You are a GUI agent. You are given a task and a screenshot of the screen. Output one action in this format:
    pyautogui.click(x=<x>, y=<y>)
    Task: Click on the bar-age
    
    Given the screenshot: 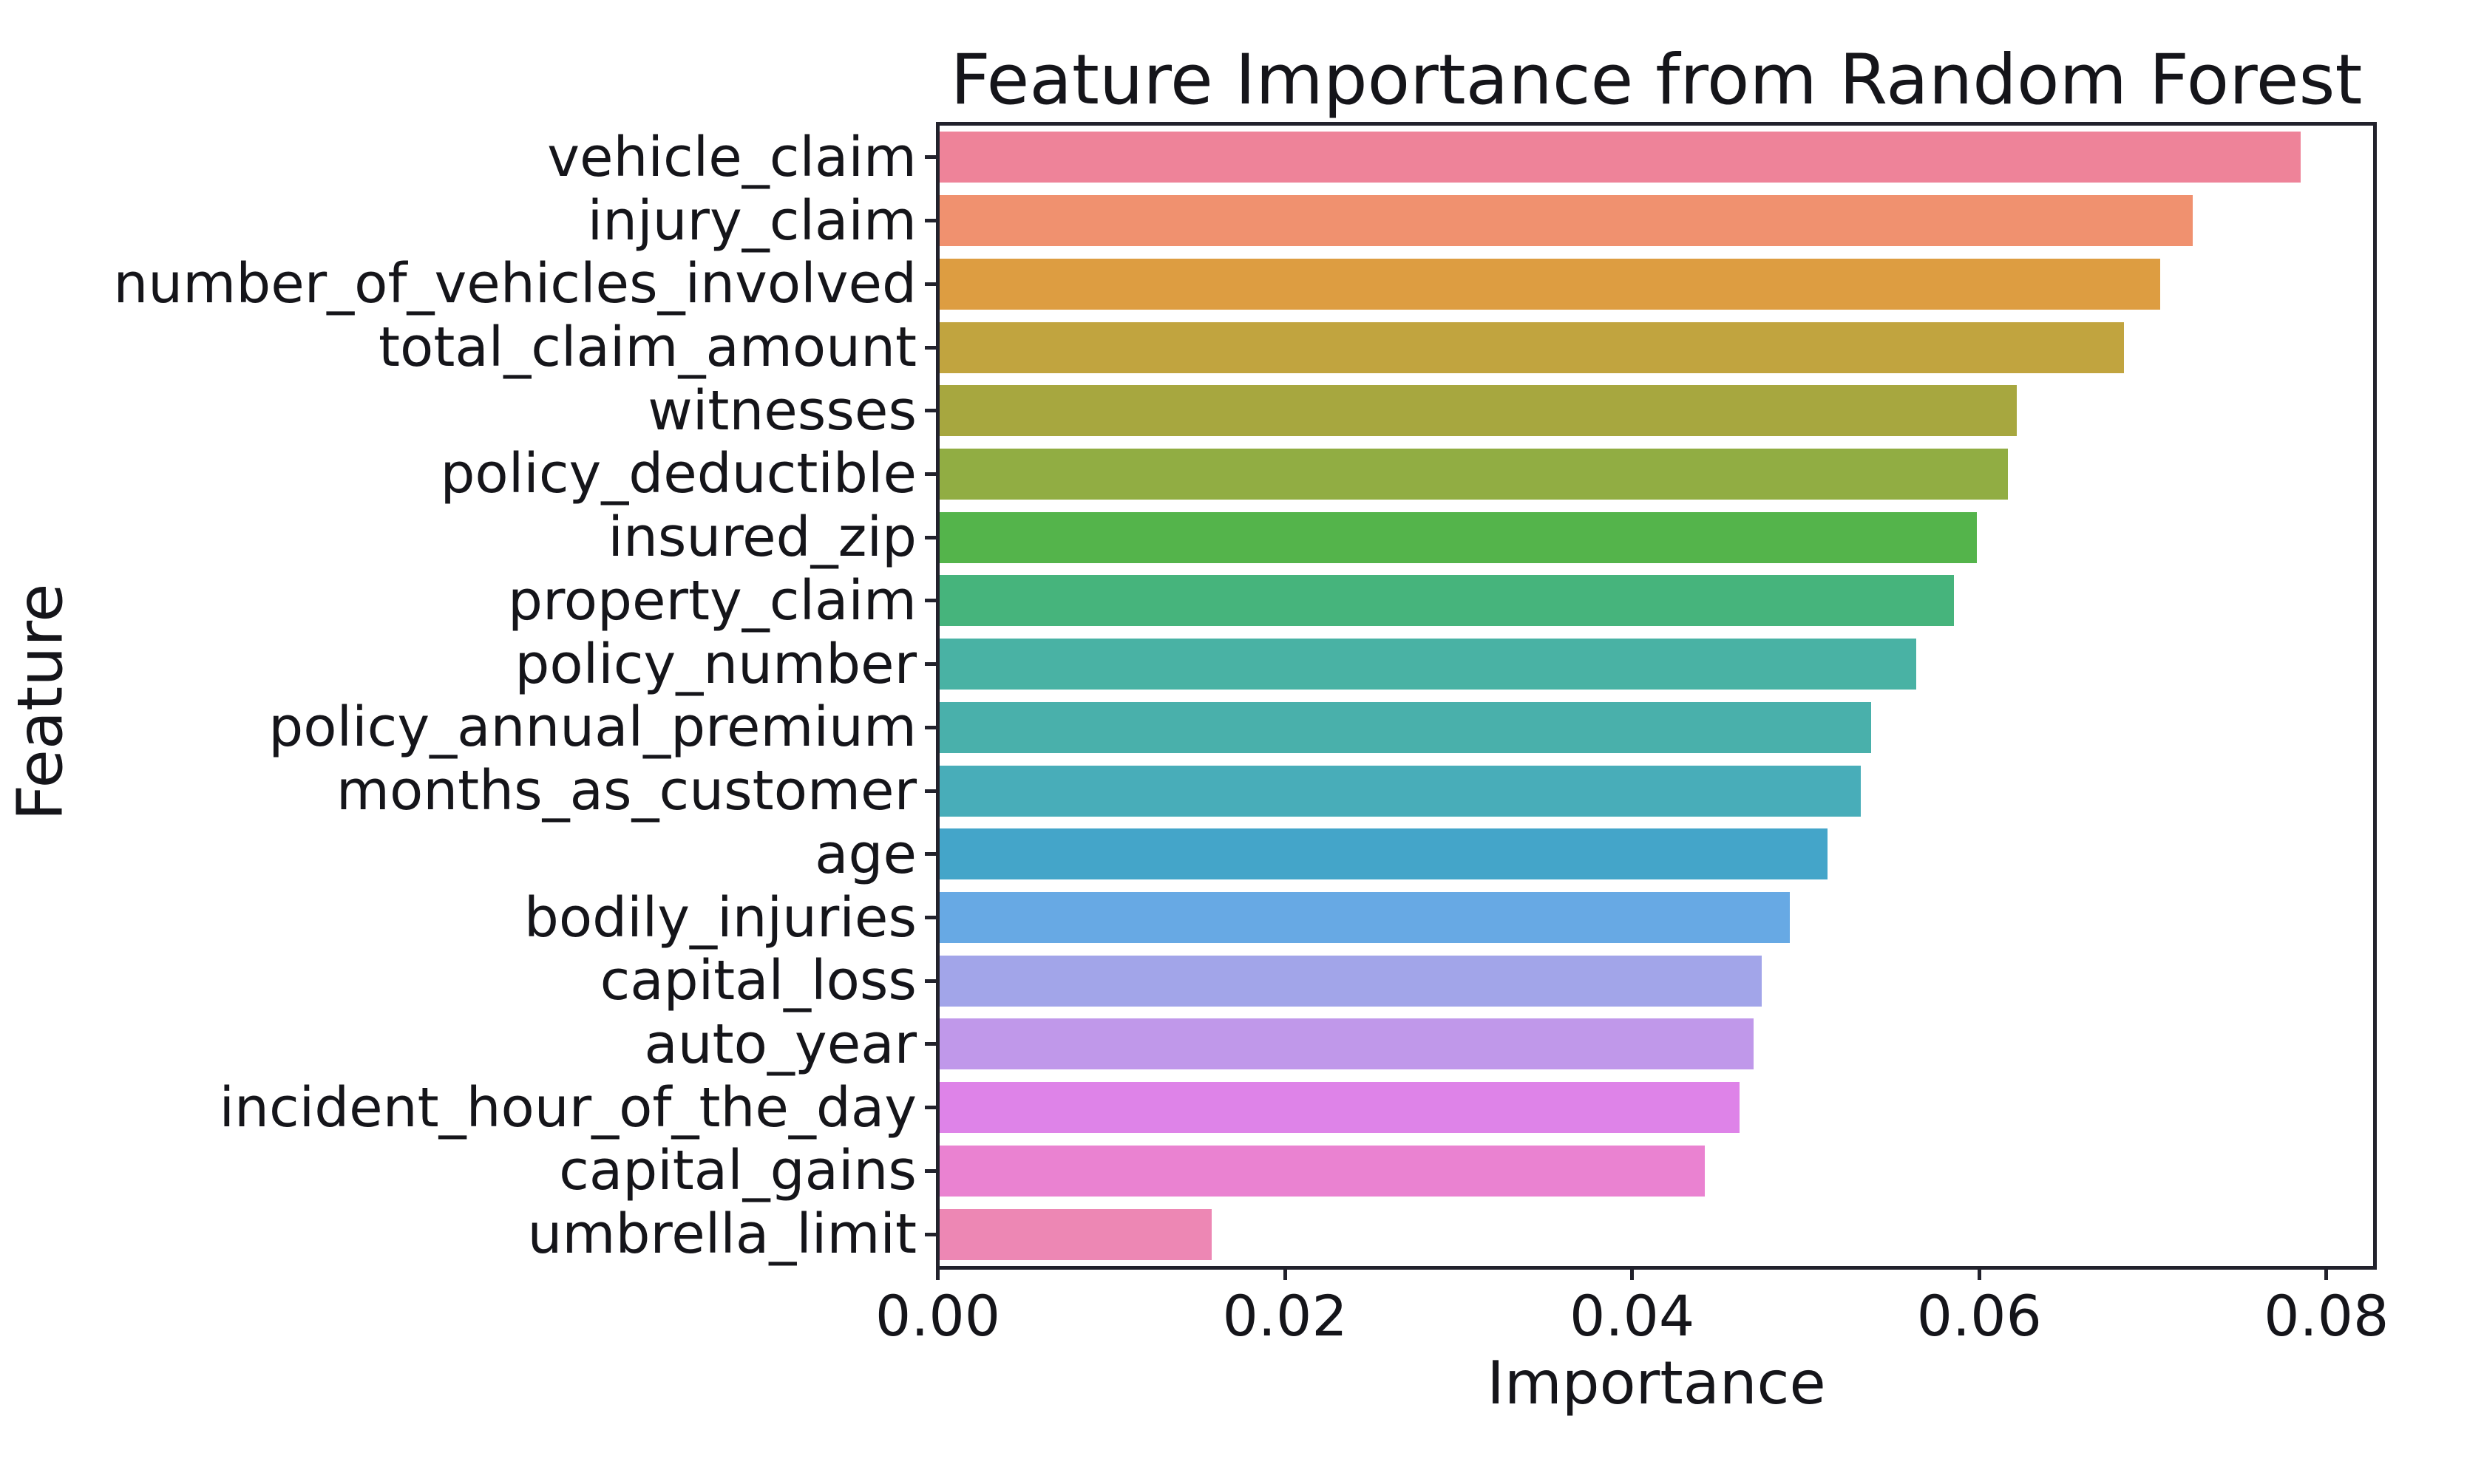 What is the action you would take?
    pyautogui.click(x=1384, y=854)
    